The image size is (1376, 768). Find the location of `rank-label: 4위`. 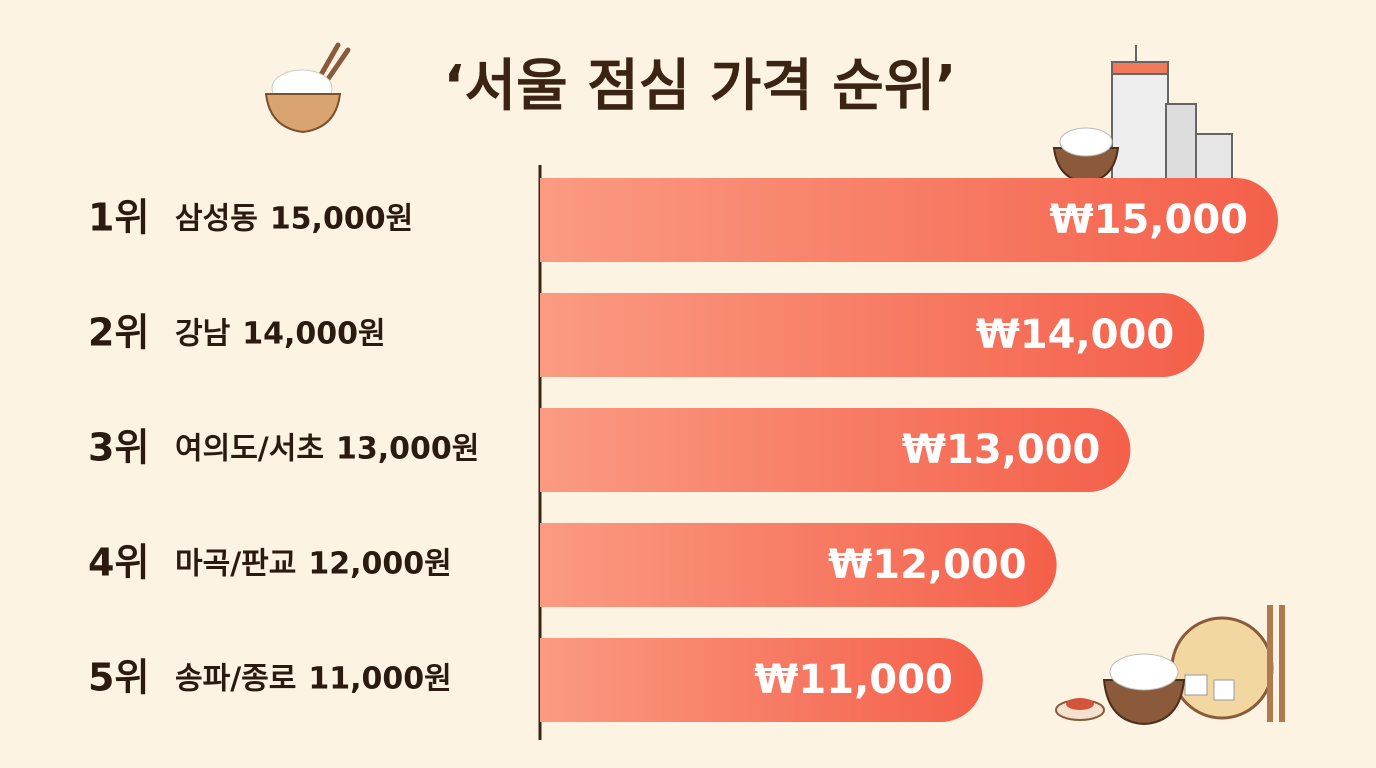

rank-label: 4위 is located at coordinates (118, 563).